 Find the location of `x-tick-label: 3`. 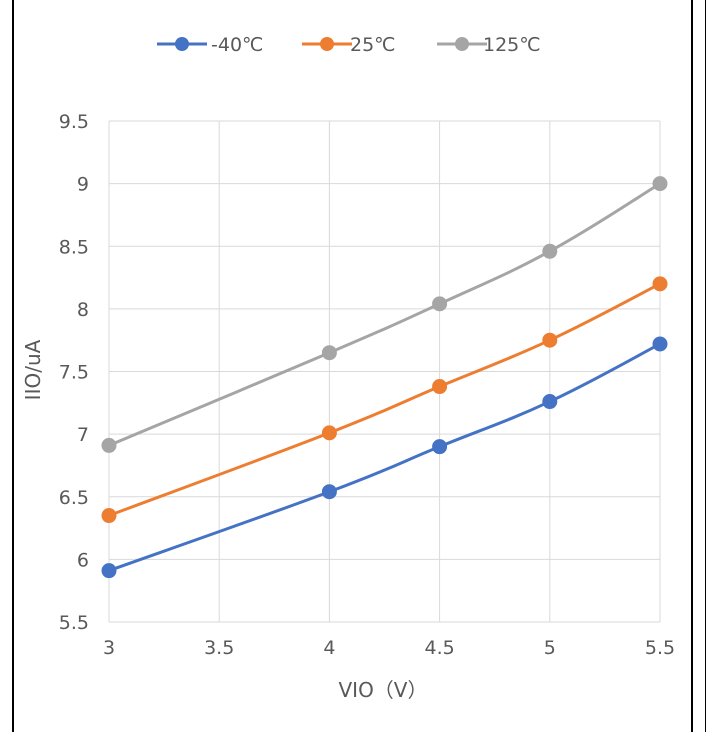

x-tick-label: 3 is located at coordinates (109, 648).